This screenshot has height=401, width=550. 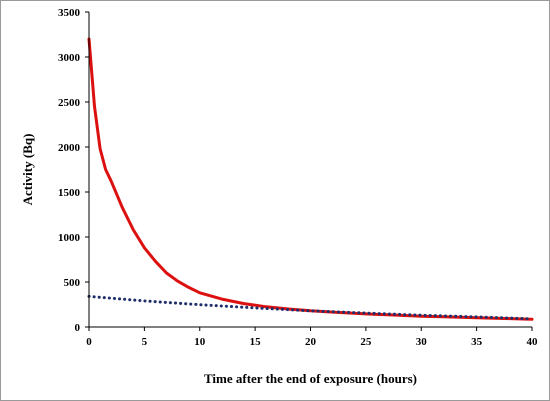 I want to click on x-tick-label: 40, so click(x=533, y=342).